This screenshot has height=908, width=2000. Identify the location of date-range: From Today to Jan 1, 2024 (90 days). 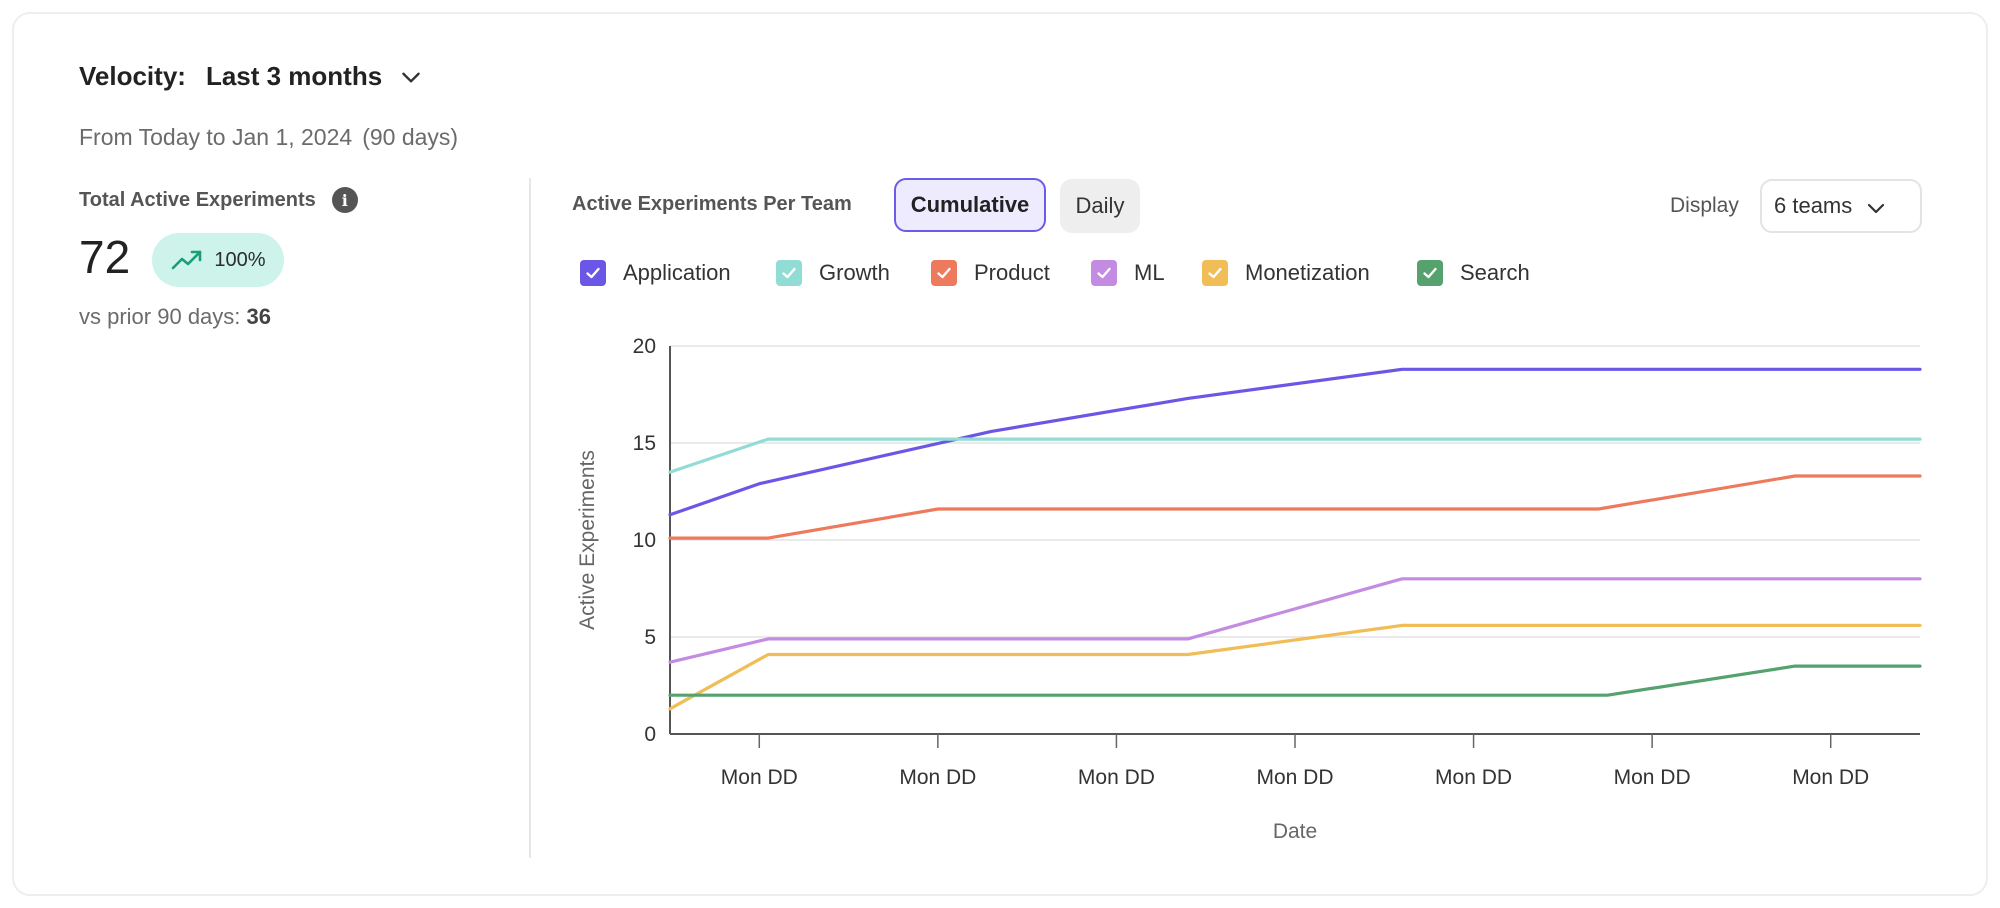
(268, 137).